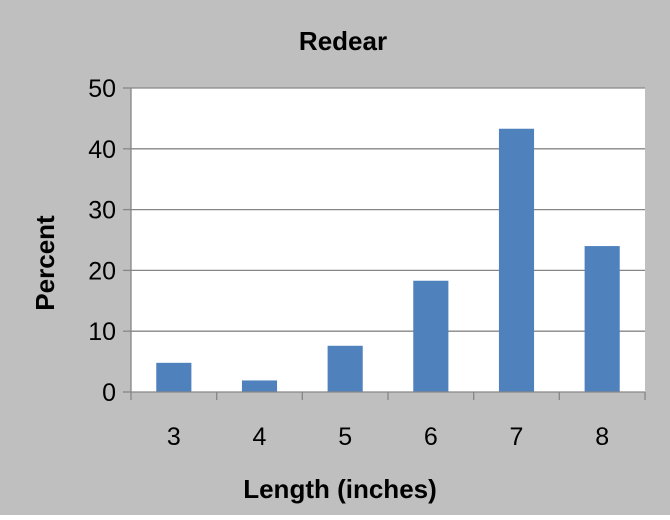 Image resolution: width=670 pixels, height=520 pixels. I want to click on y-tick-label: 40, so click(102, 150).